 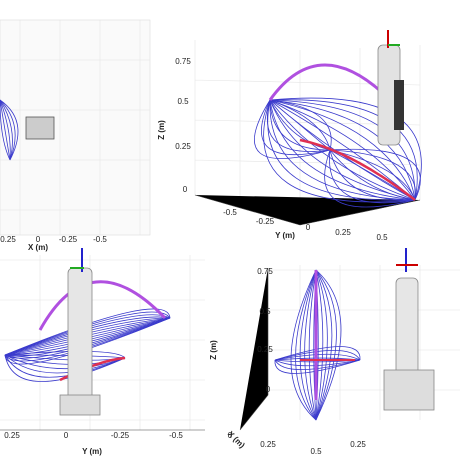 What do you see at coordinates (38, 247) in the screenshot?
I see `axis-label: X (m)` at bounding box center [38, 247].